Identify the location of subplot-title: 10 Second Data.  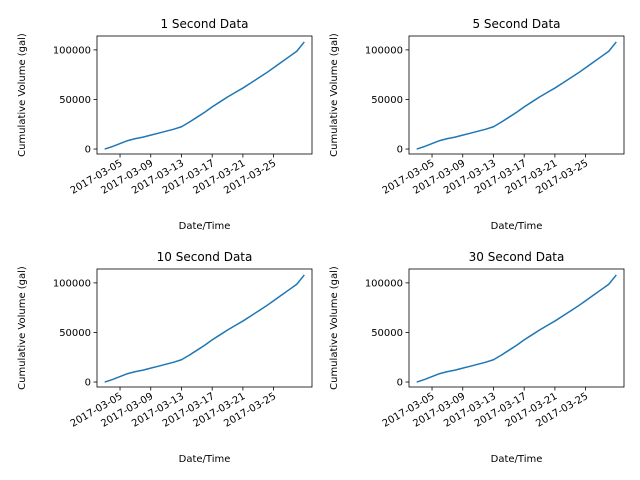
(205, 257).